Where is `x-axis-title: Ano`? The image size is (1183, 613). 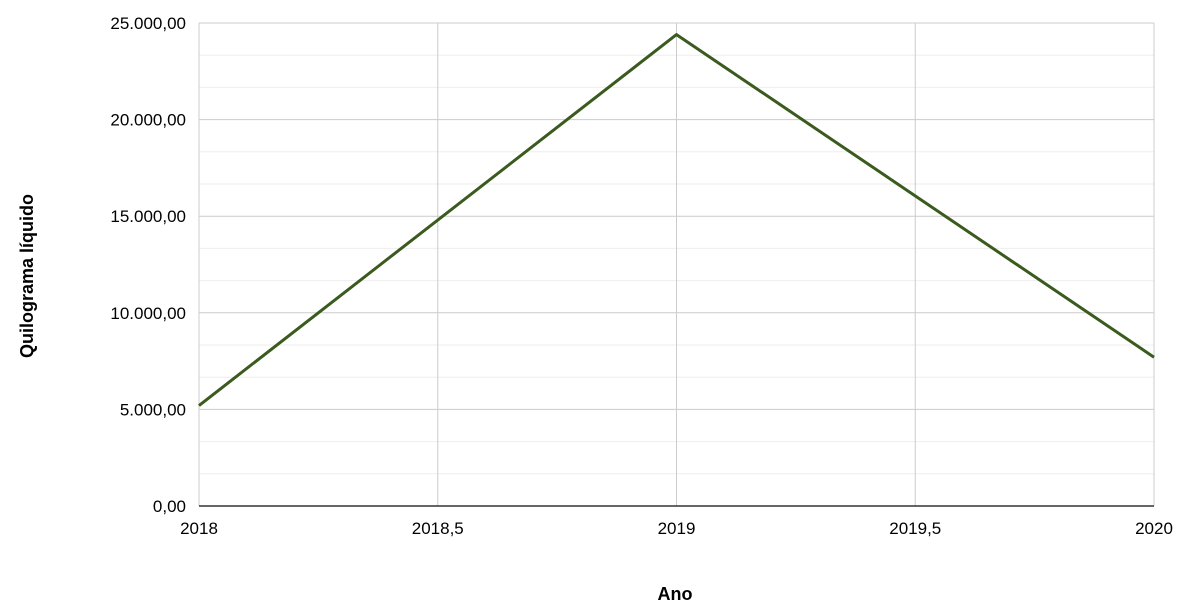
x-axis-title: Ano is located at coordinates (675, 594).